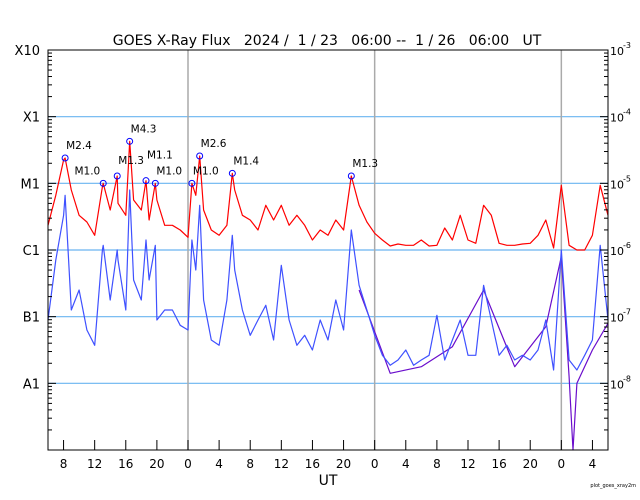 This screenshot has height=500, width=640. Describe the element at coordinates (160, 156) in the screenshot. I see `flare-label: M1.1` at that location.